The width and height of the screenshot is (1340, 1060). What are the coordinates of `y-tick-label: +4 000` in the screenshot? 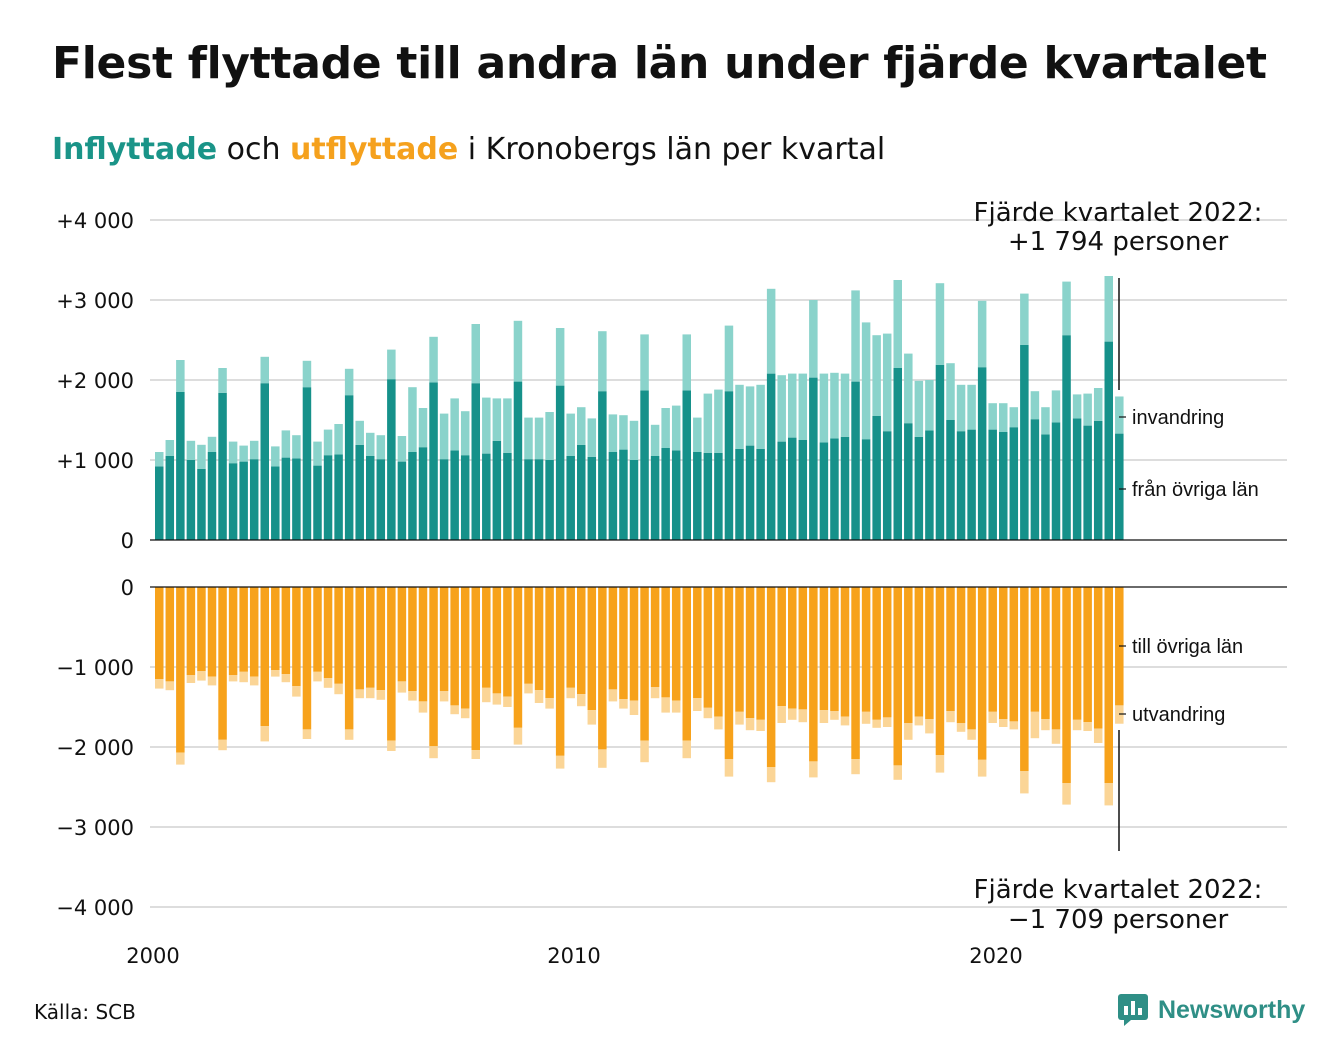 It's located at (95, 221).